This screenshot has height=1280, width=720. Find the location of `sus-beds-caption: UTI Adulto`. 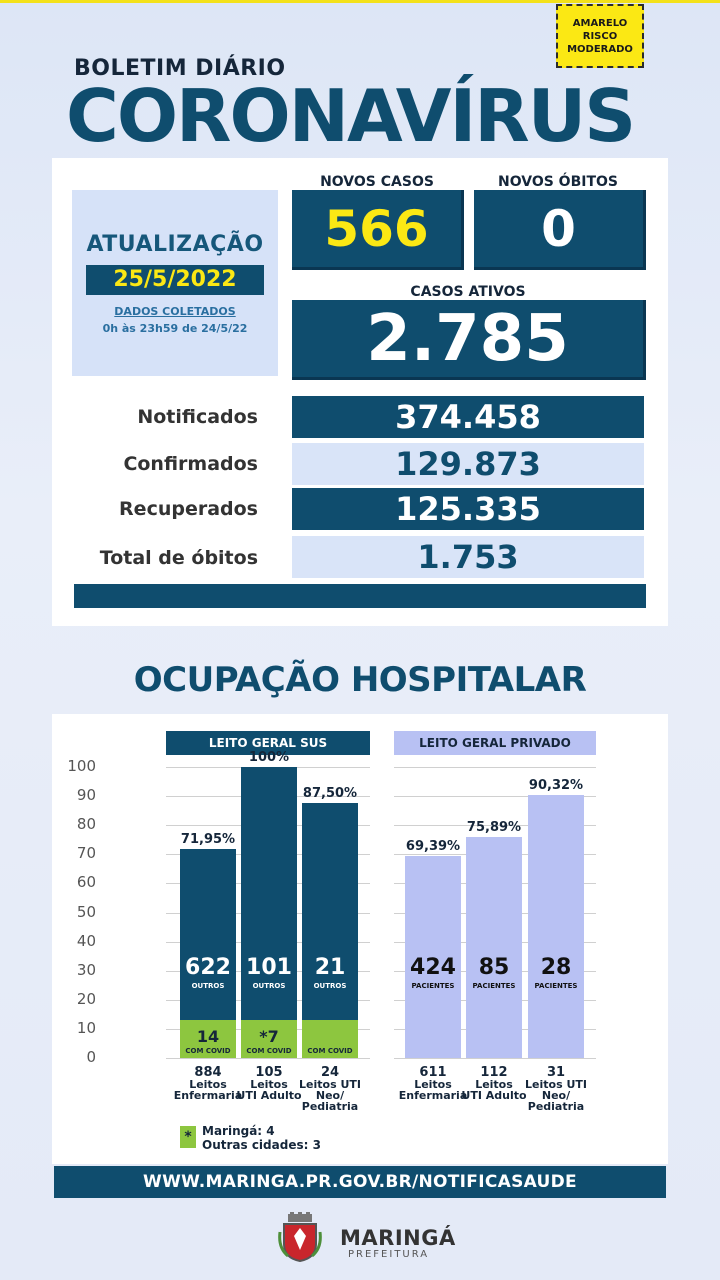

sus-beds-caption: UTI Adulto is located at coordinates (269, 1095).